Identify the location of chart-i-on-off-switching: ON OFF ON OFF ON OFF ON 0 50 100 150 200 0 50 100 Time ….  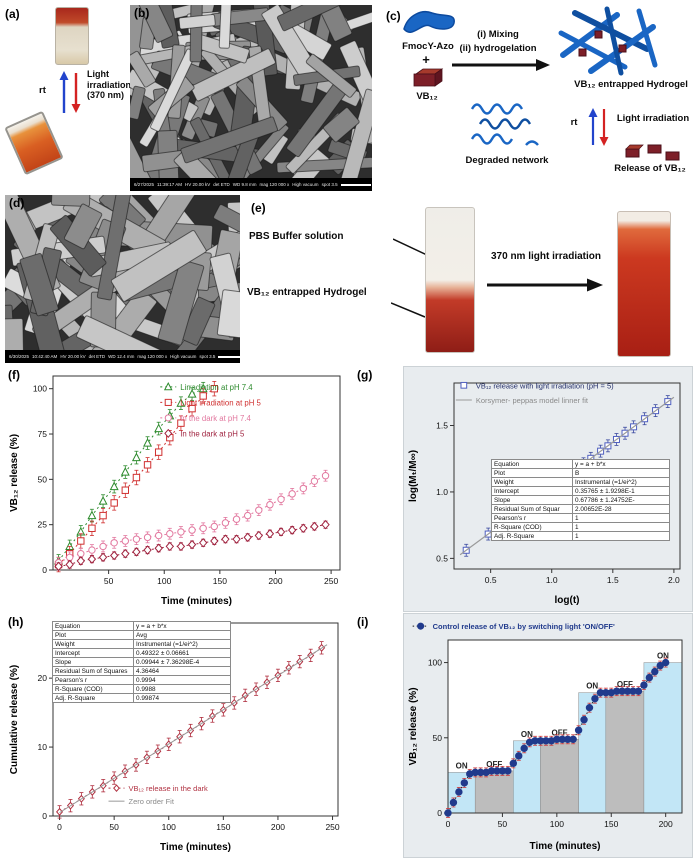
(548, 735).